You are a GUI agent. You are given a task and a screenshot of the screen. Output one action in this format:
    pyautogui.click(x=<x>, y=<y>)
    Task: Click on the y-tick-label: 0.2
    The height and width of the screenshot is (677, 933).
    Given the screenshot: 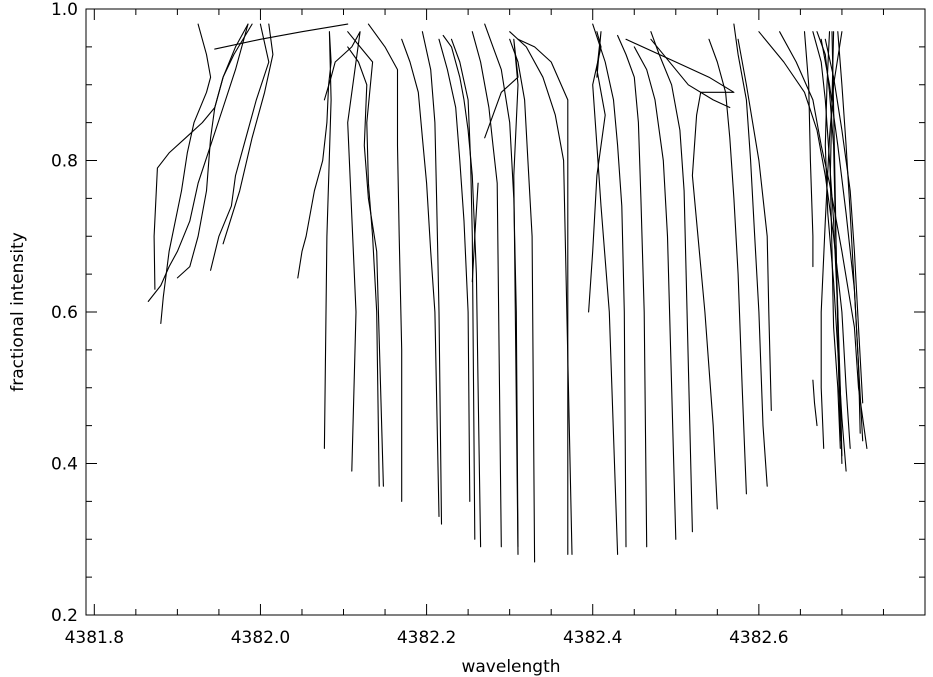 What is the action you would take?
    pyautogui.click(x=64, y=616)
    